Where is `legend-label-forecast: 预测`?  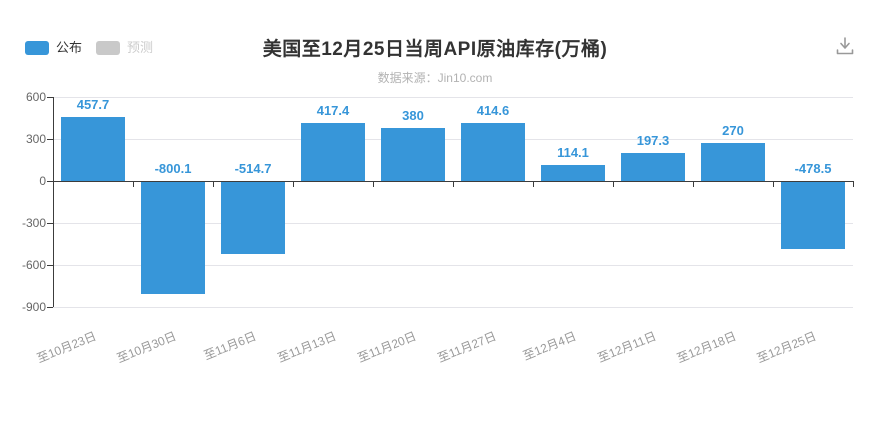
legend-label-forecast: 预测 is located at coordinates (140, 47).